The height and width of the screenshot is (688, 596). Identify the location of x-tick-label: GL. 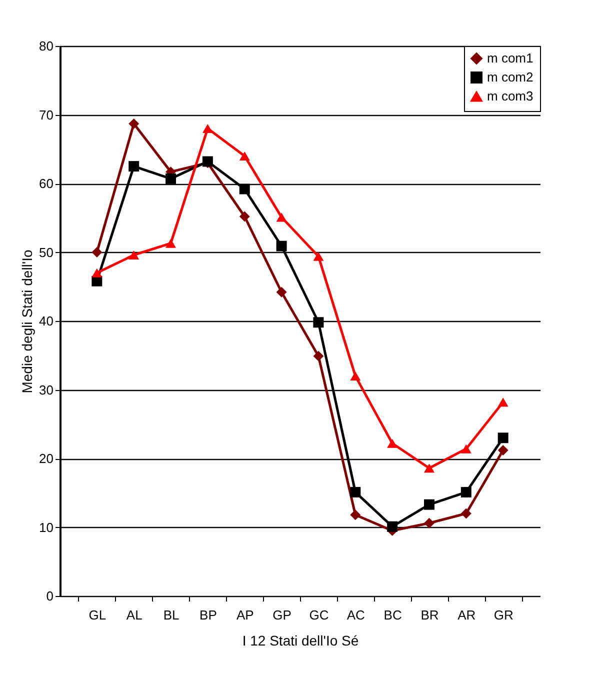
(97, 615).